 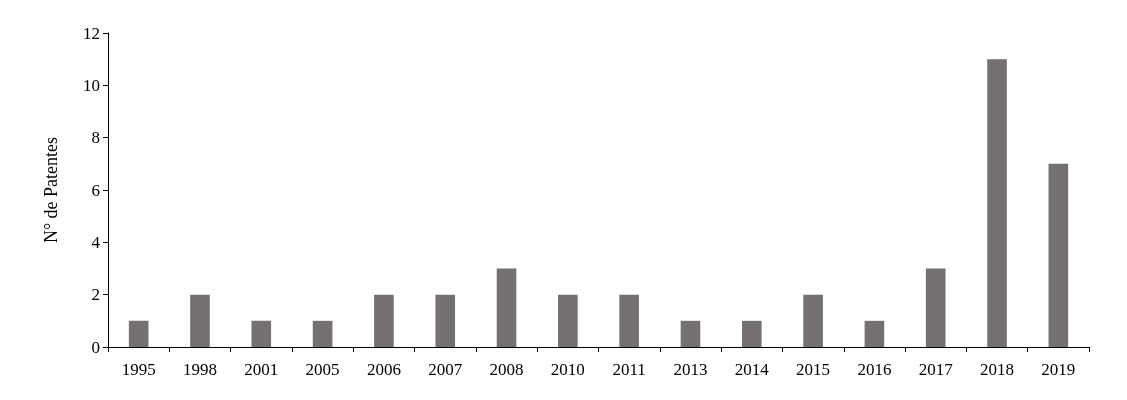 I want to click on y-axis-title: N° de Patentes, so click(x=51, y=190).